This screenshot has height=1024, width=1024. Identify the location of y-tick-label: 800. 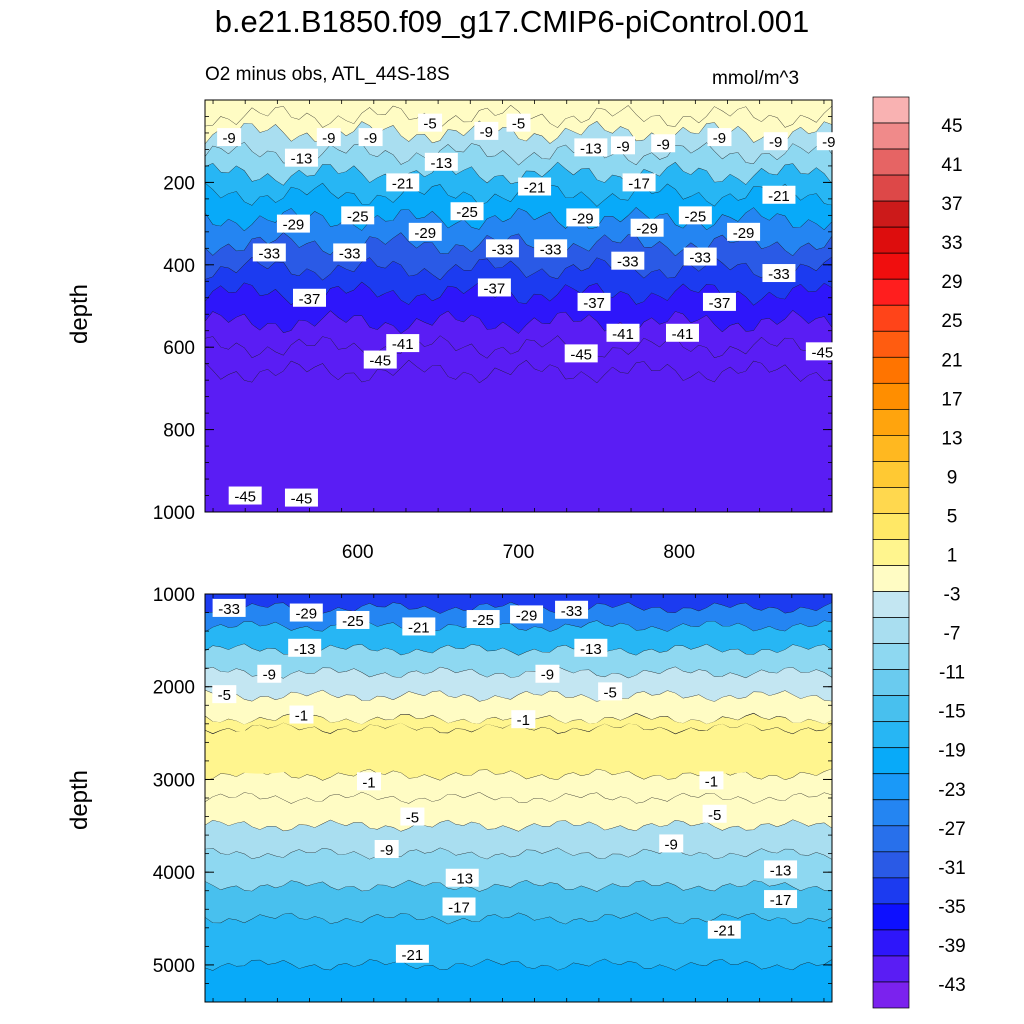
(179, 431).